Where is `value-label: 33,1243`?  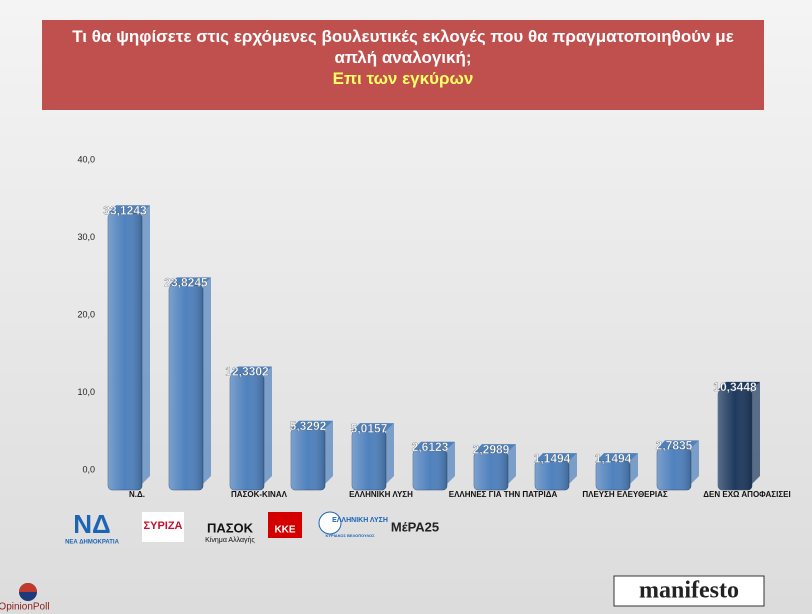
value-label: 33,1243 is located at coordinates (125, 210).